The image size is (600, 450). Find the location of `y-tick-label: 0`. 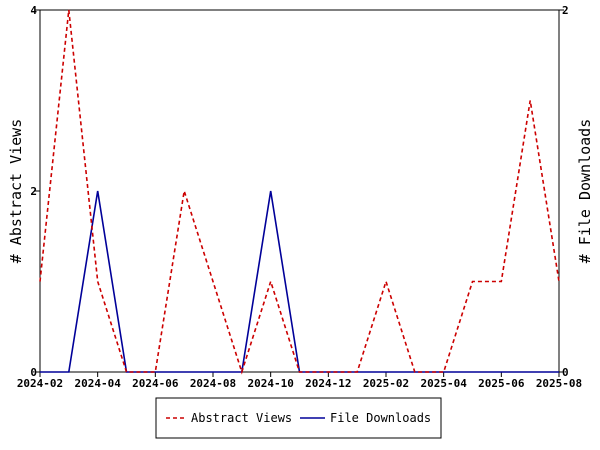

y-tick-label: 0 is located at coordinates (33, 372).